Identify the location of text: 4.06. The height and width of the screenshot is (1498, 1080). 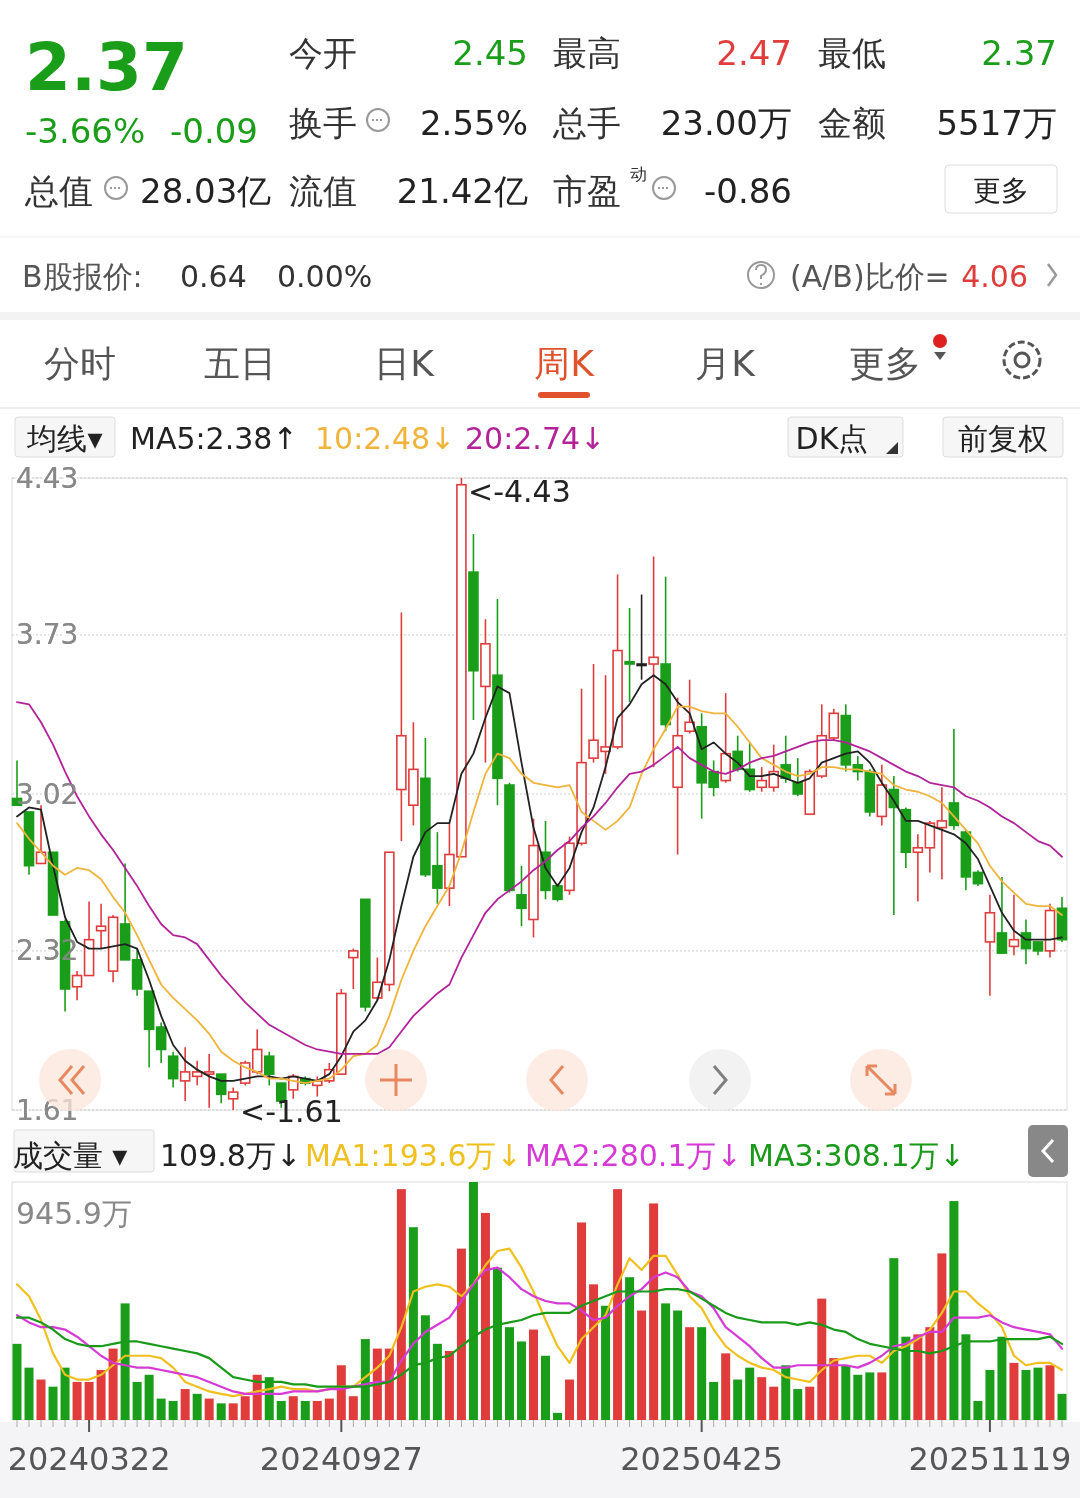
(994, 276).